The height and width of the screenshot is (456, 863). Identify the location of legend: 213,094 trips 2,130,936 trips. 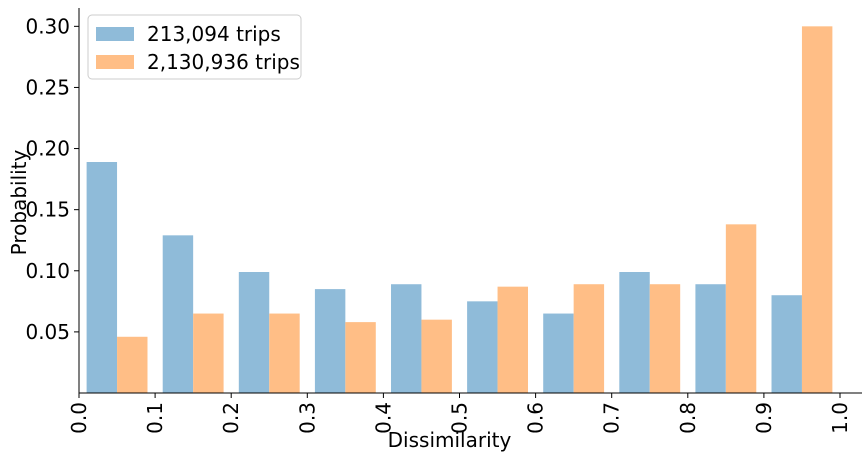
(194, 47).